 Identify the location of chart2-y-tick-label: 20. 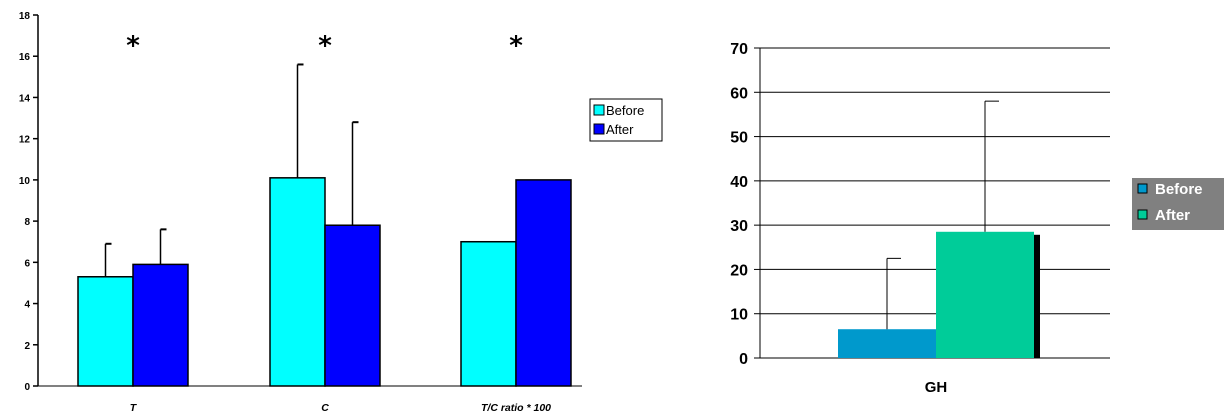
(739, 270).